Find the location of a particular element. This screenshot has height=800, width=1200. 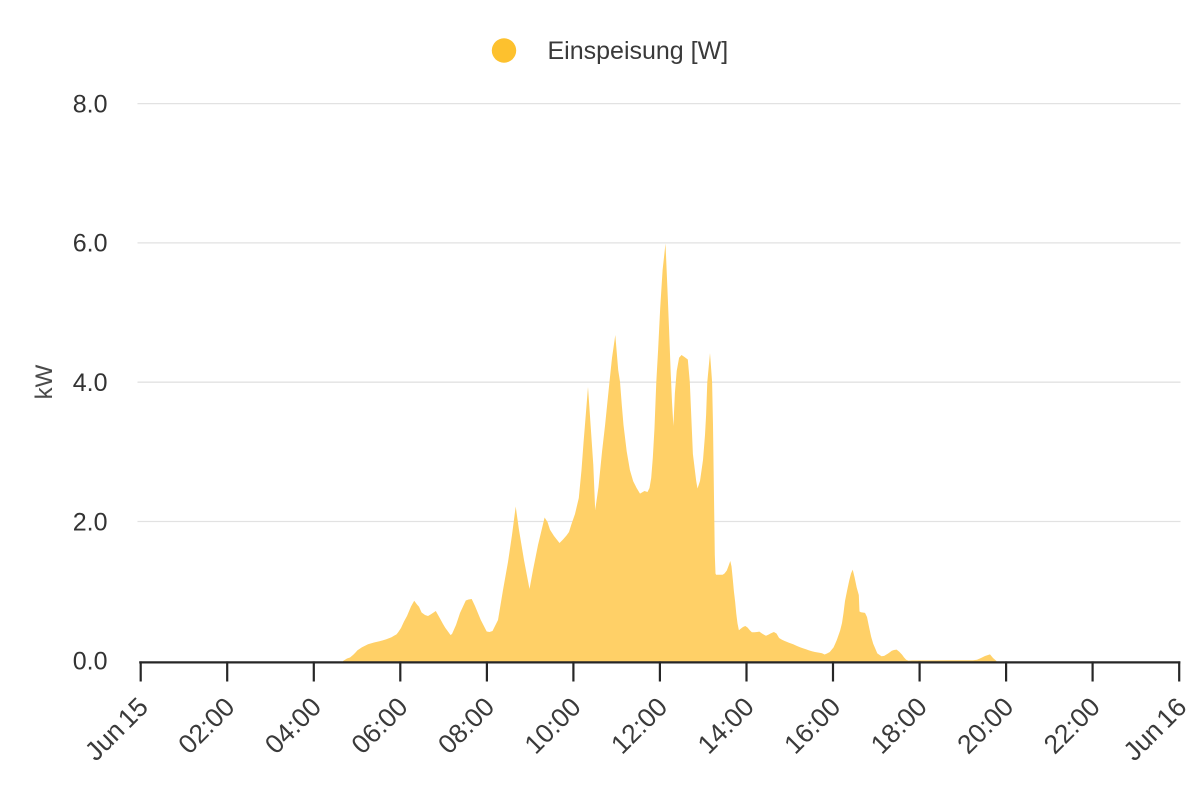

svg-text: 6.0 is located at coordinates (90, 244).